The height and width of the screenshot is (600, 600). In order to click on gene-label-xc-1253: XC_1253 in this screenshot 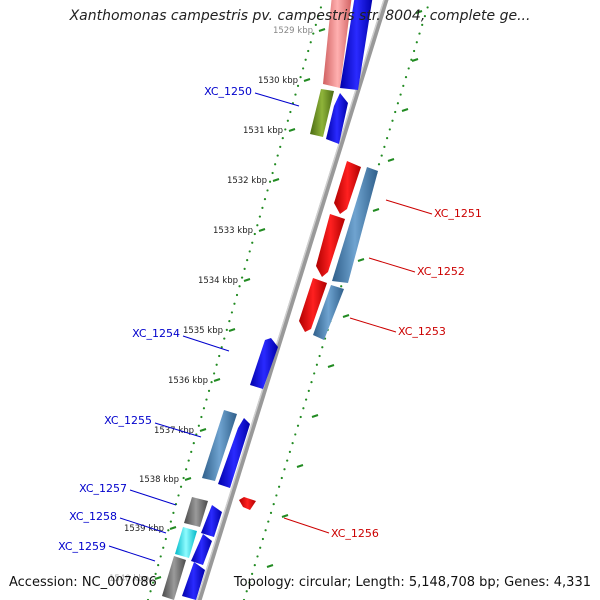, I will do `click(422, 331)`.